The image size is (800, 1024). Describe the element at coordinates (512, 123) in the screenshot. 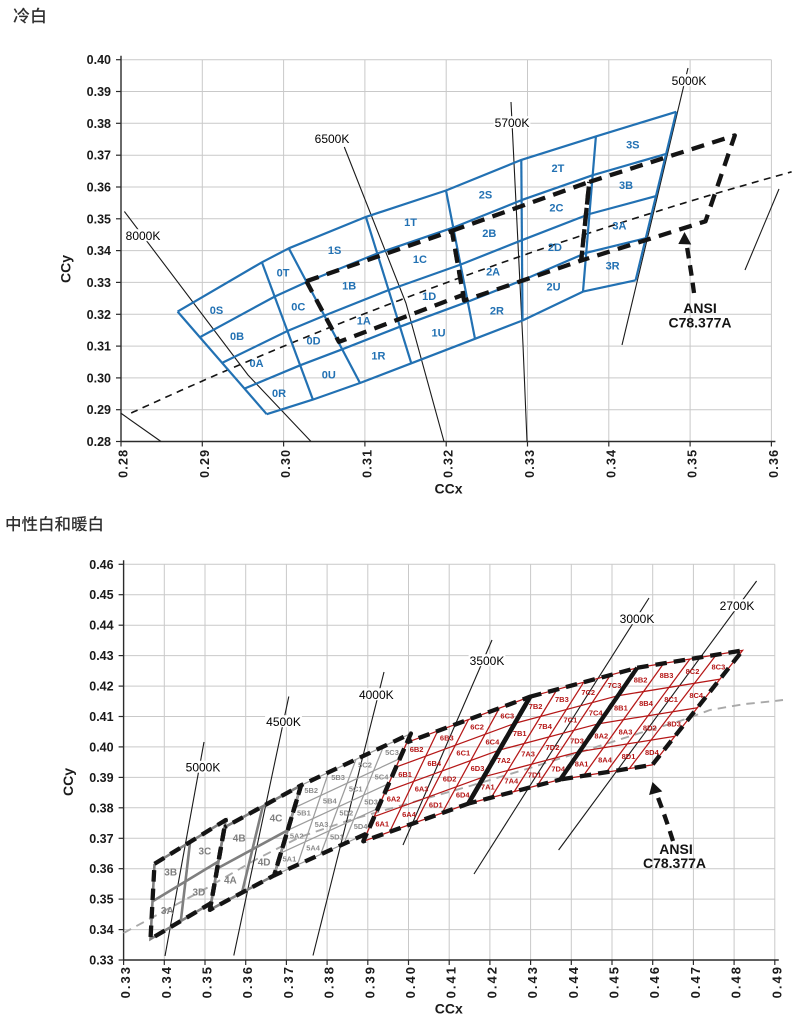

I see `svg-text: 5700K` at that location.